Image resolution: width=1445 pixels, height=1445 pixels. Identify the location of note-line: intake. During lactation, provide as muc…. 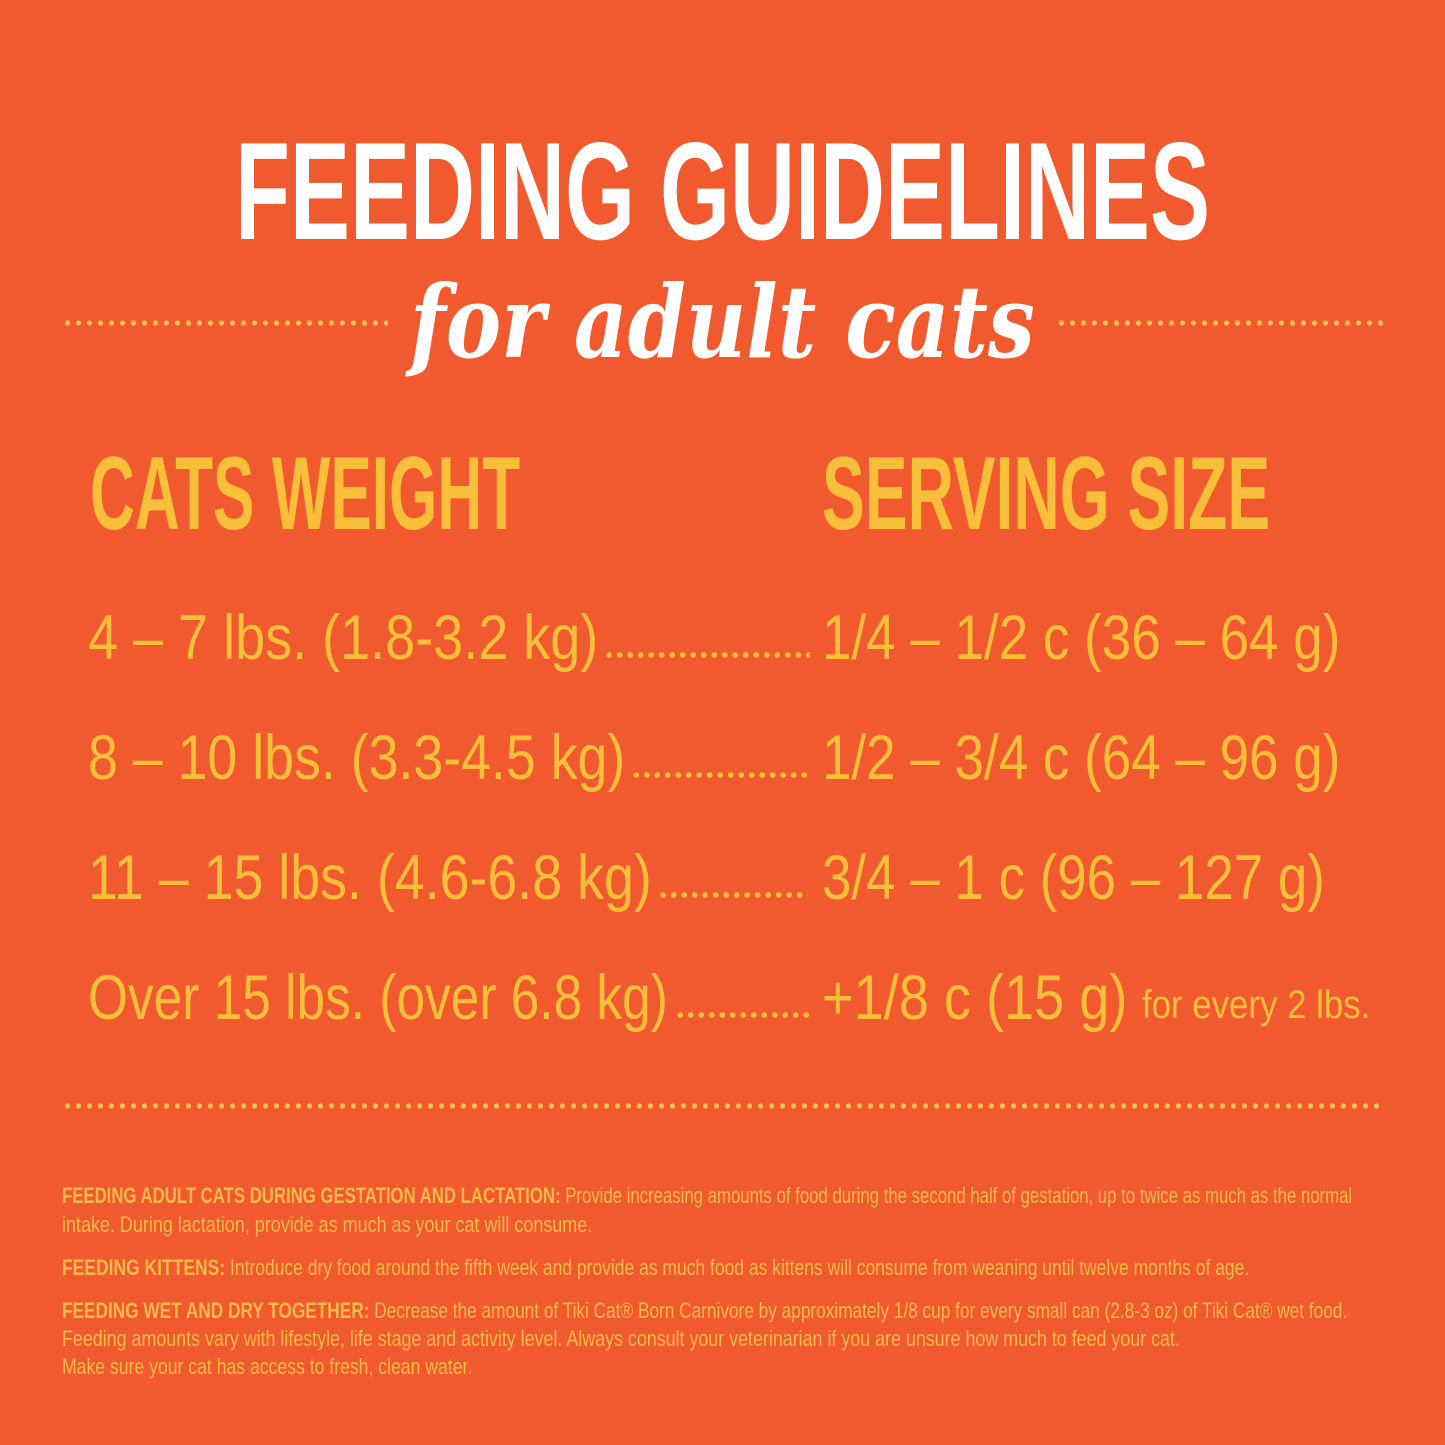
(327, 1224).